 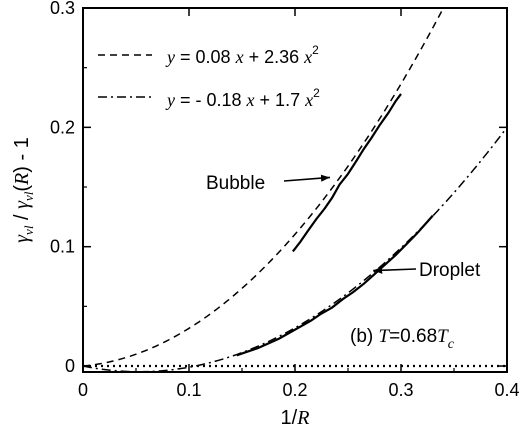 What do you see at coordinates (242, 98) in the screenshot?
I see `legend-entry-dashdot: y = - 0.18 x + 1.7 x2` at bounding box center [242, 98].